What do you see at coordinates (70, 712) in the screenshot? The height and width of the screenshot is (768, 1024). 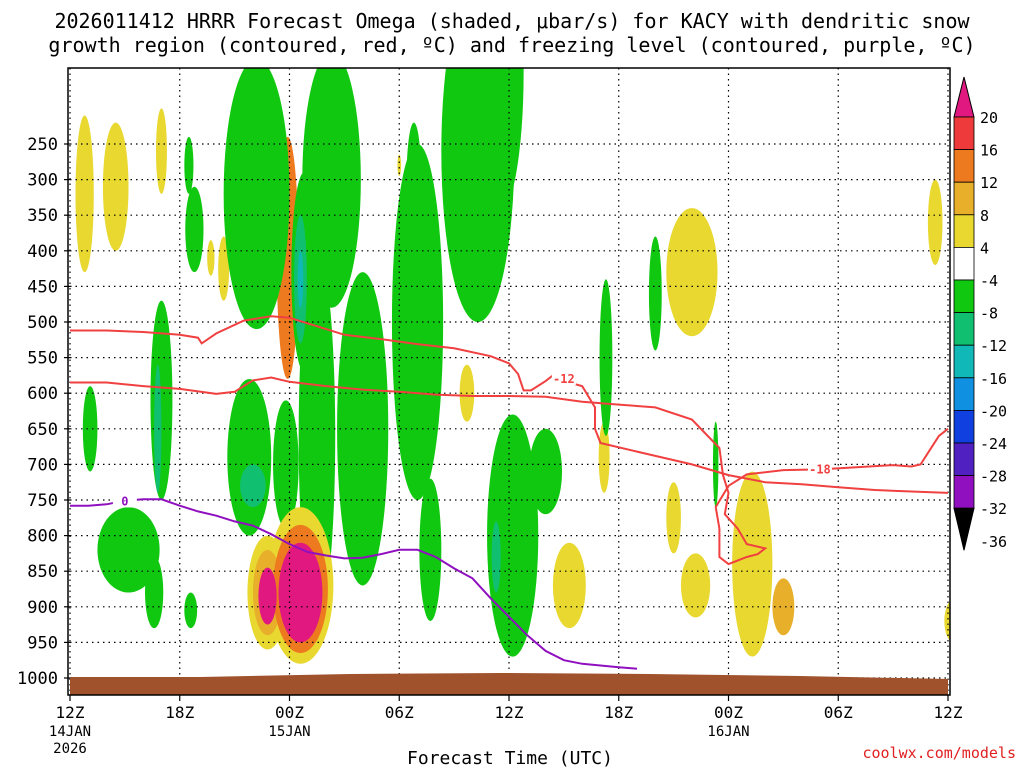 I see `x-tick-label-0: 12Z` at bounding box center [70, 712].